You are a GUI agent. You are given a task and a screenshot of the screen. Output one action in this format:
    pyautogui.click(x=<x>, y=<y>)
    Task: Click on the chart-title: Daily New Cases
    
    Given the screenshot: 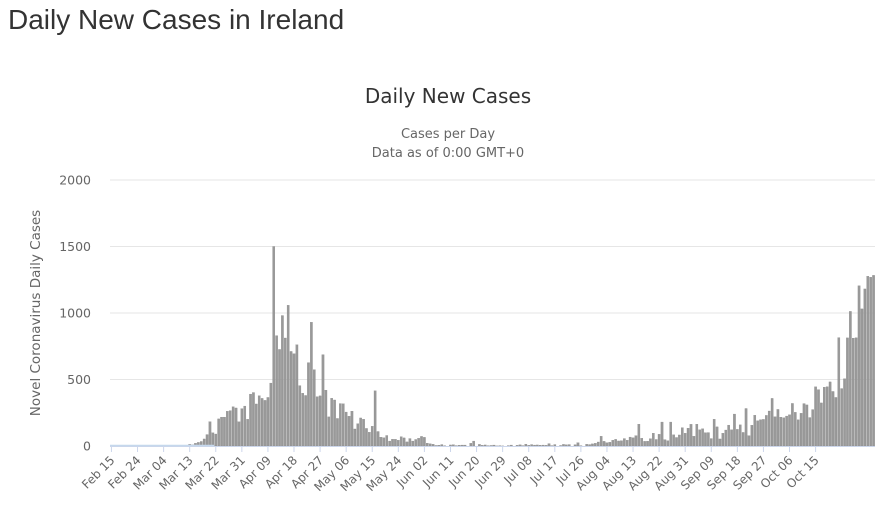 What is the action you would take?
    pyautogui.click(x=448, y=96)
    